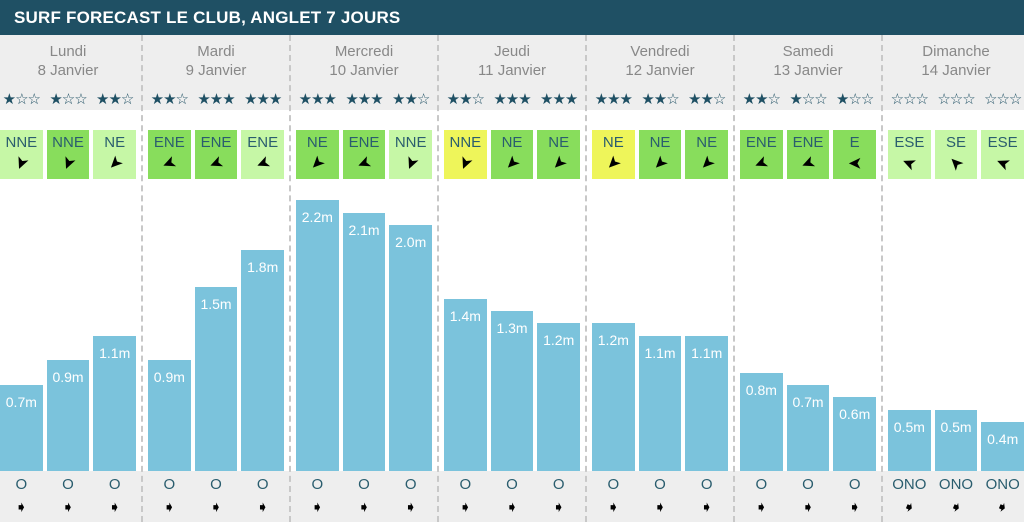 This screenshot has width=1024, height=522. Describe the element at coordinates (761, 421) in the screenshot. I see `wave-height-bar: 0.8m` at that location.